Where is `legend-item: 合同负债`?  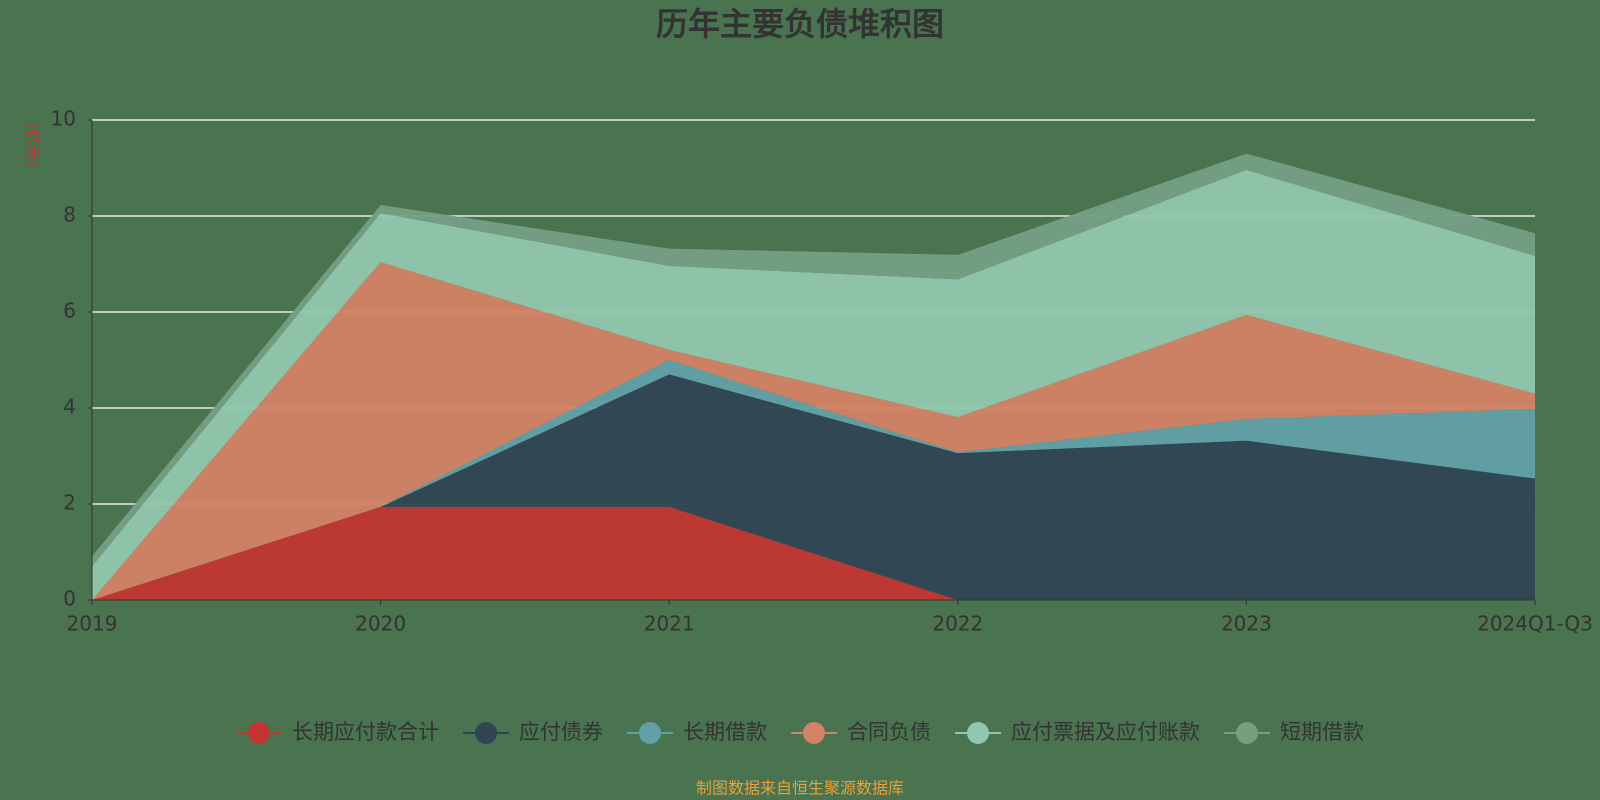 legend-item: 合同负债 is located at coordinates (861, 732).